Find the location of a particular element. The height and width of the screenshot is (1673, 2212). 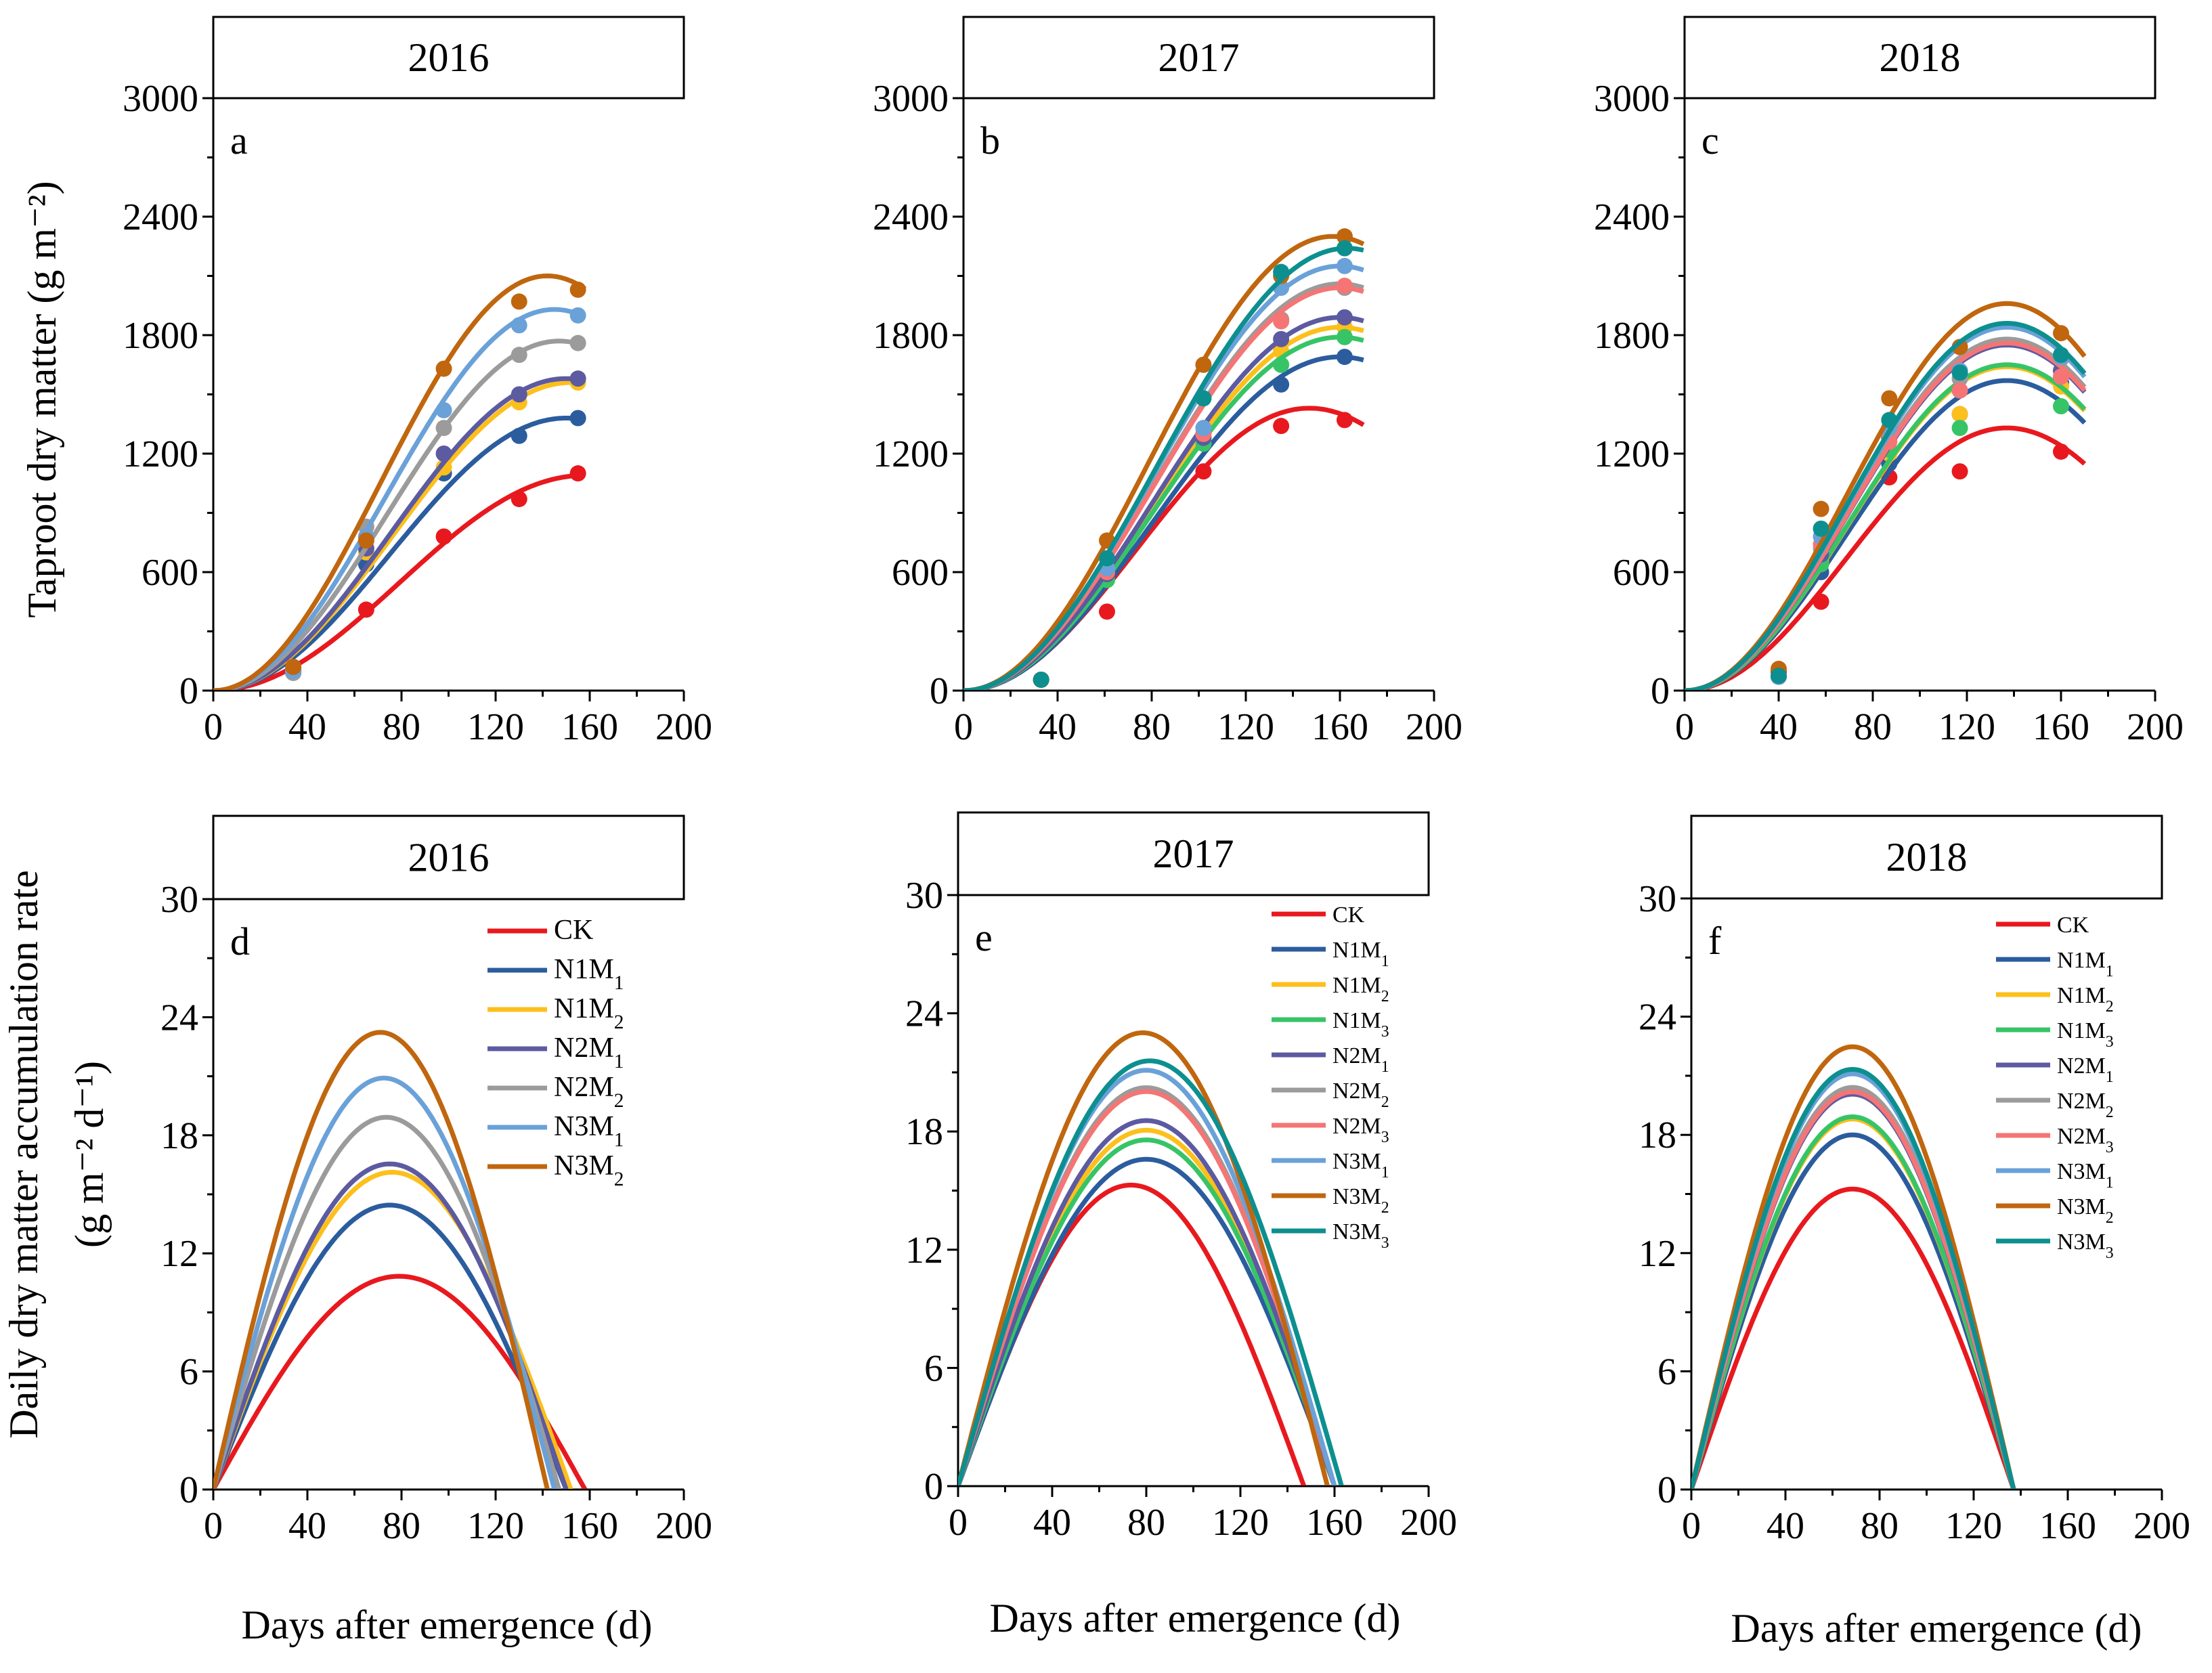

data-point-n1m3 is located at coordinates (1281, 364).